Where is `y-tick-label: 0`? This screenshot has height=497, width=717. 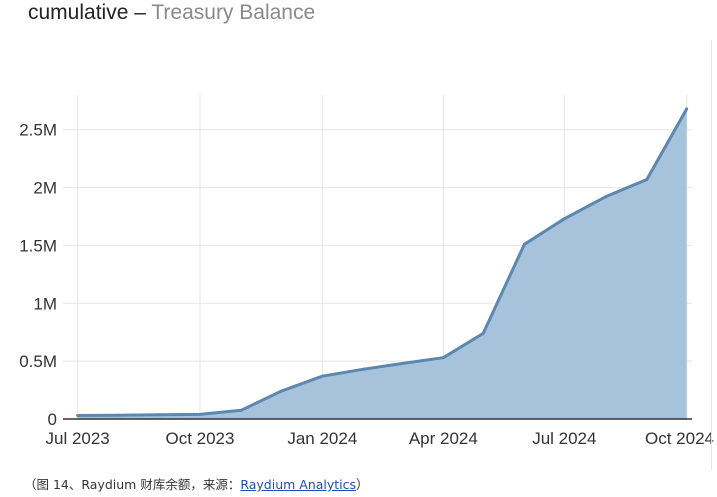
y-tick-label: 0 is located at coordinates (52, 419).